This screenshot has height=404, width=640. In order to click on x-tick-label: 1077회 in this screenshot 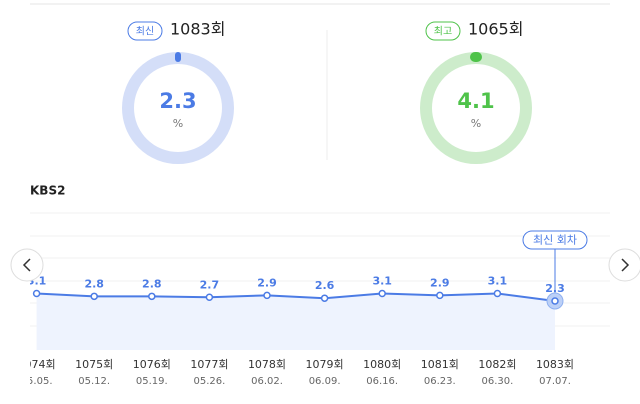, I will do `click(209, 364)`.